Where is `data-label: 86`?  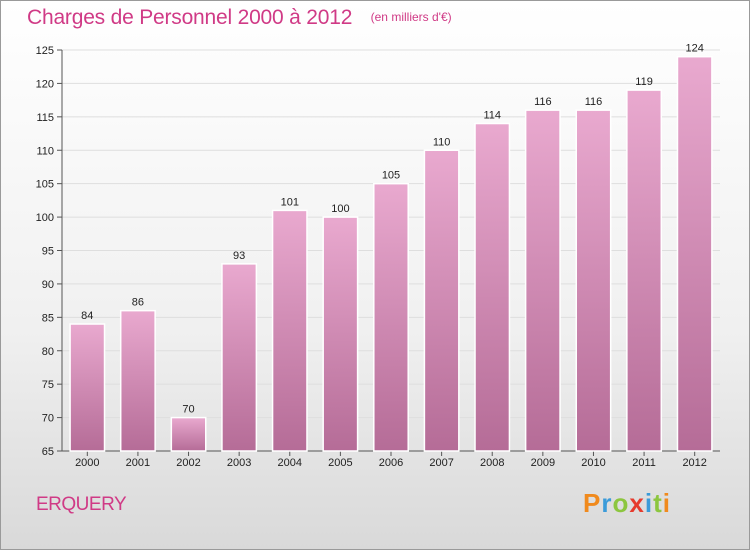
data-label: 86 is located at coordinates (138, 303).